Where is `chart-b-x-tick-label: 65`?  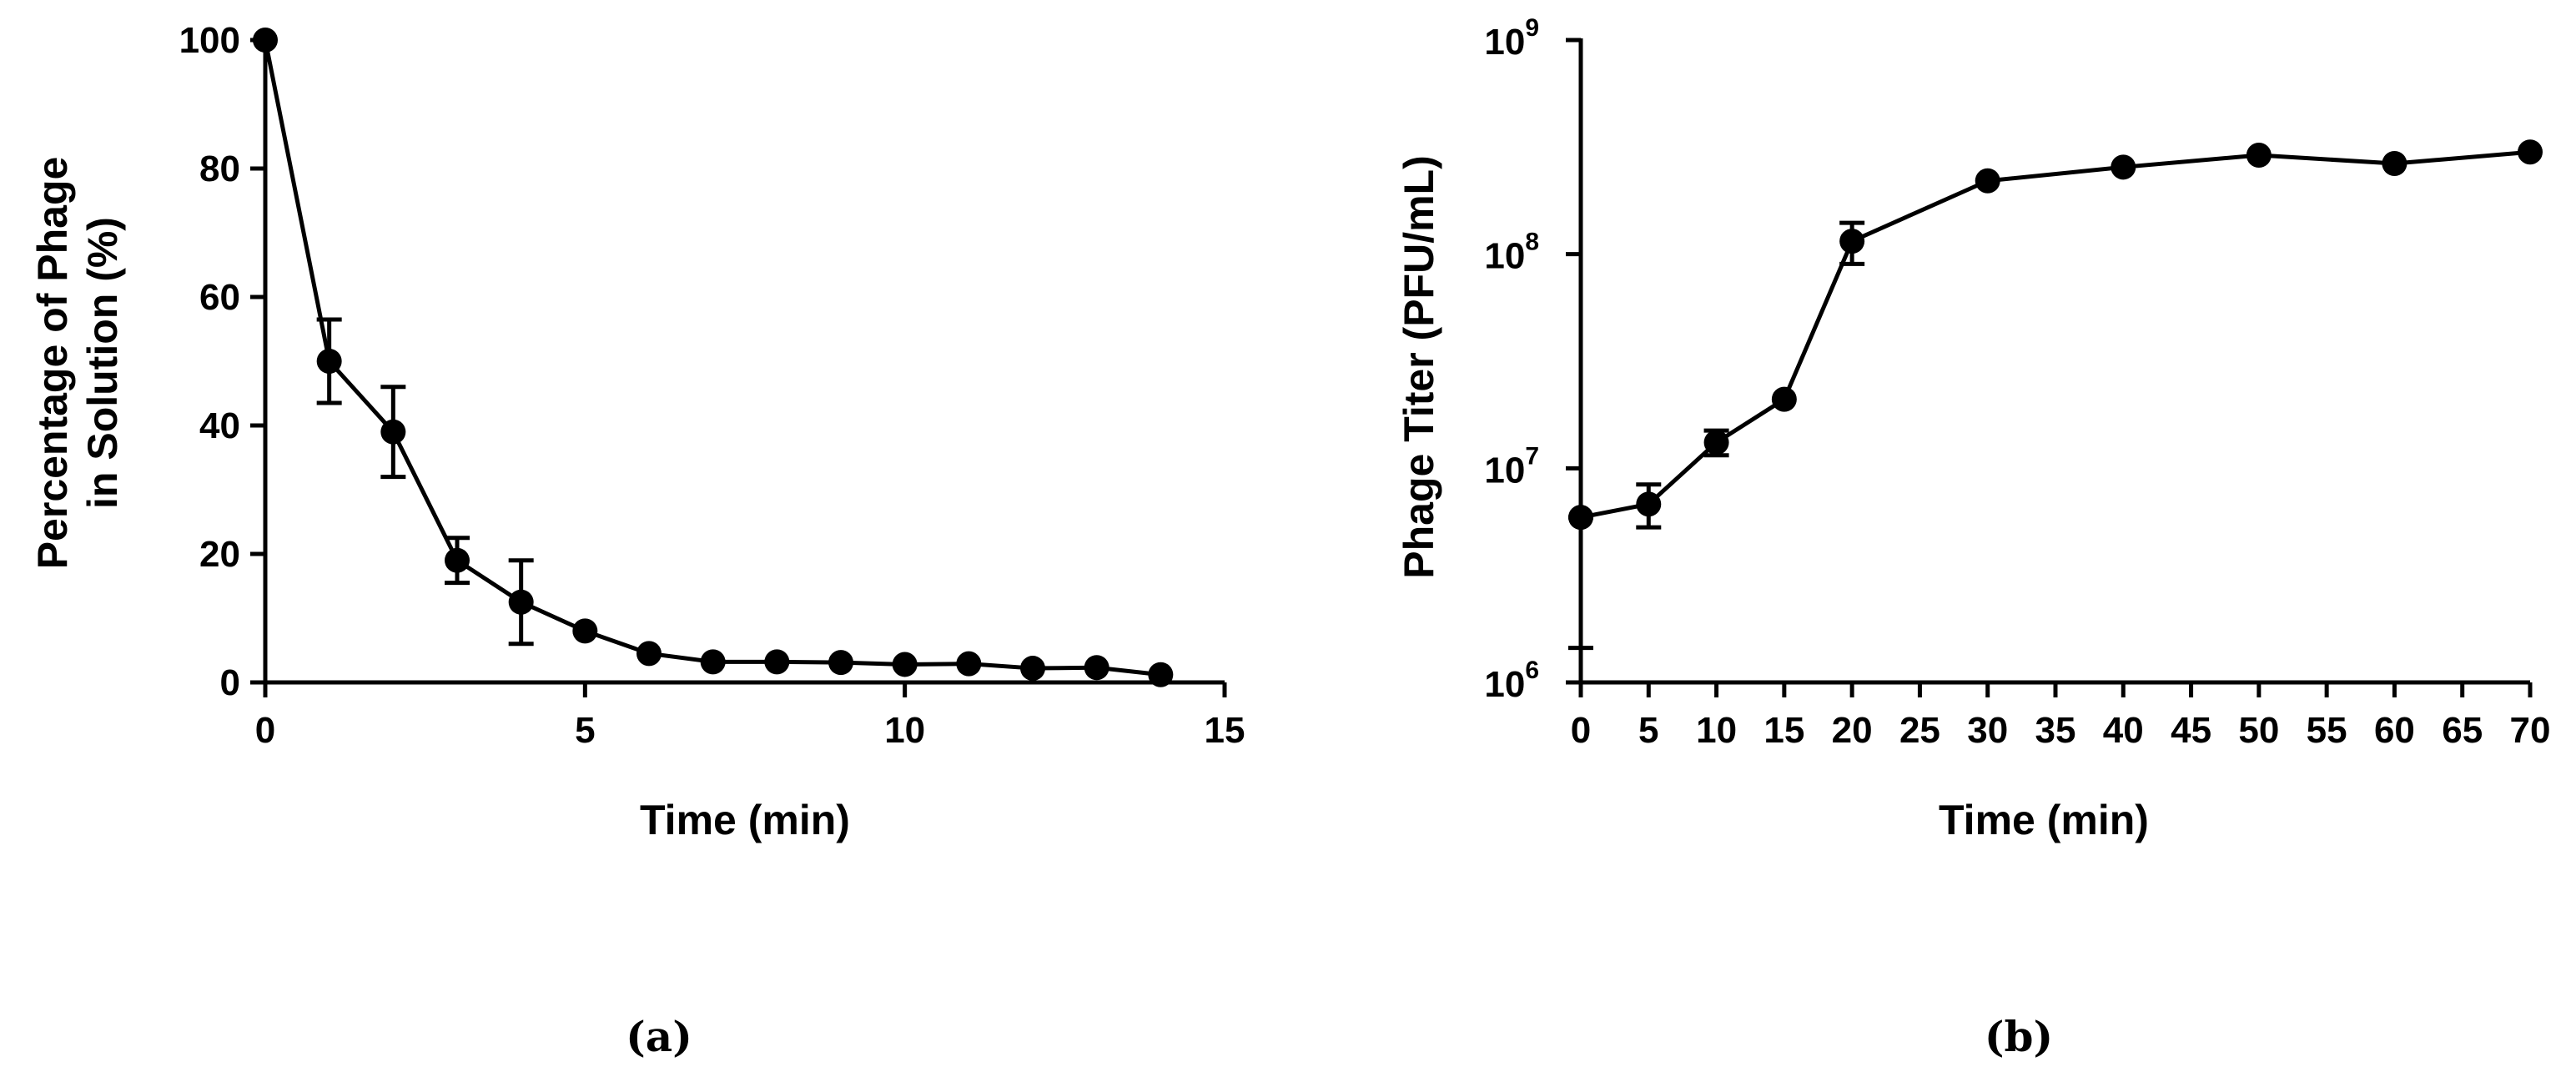
chart-b-x-tick-label: 65 is located at coordinates (2462, 730).